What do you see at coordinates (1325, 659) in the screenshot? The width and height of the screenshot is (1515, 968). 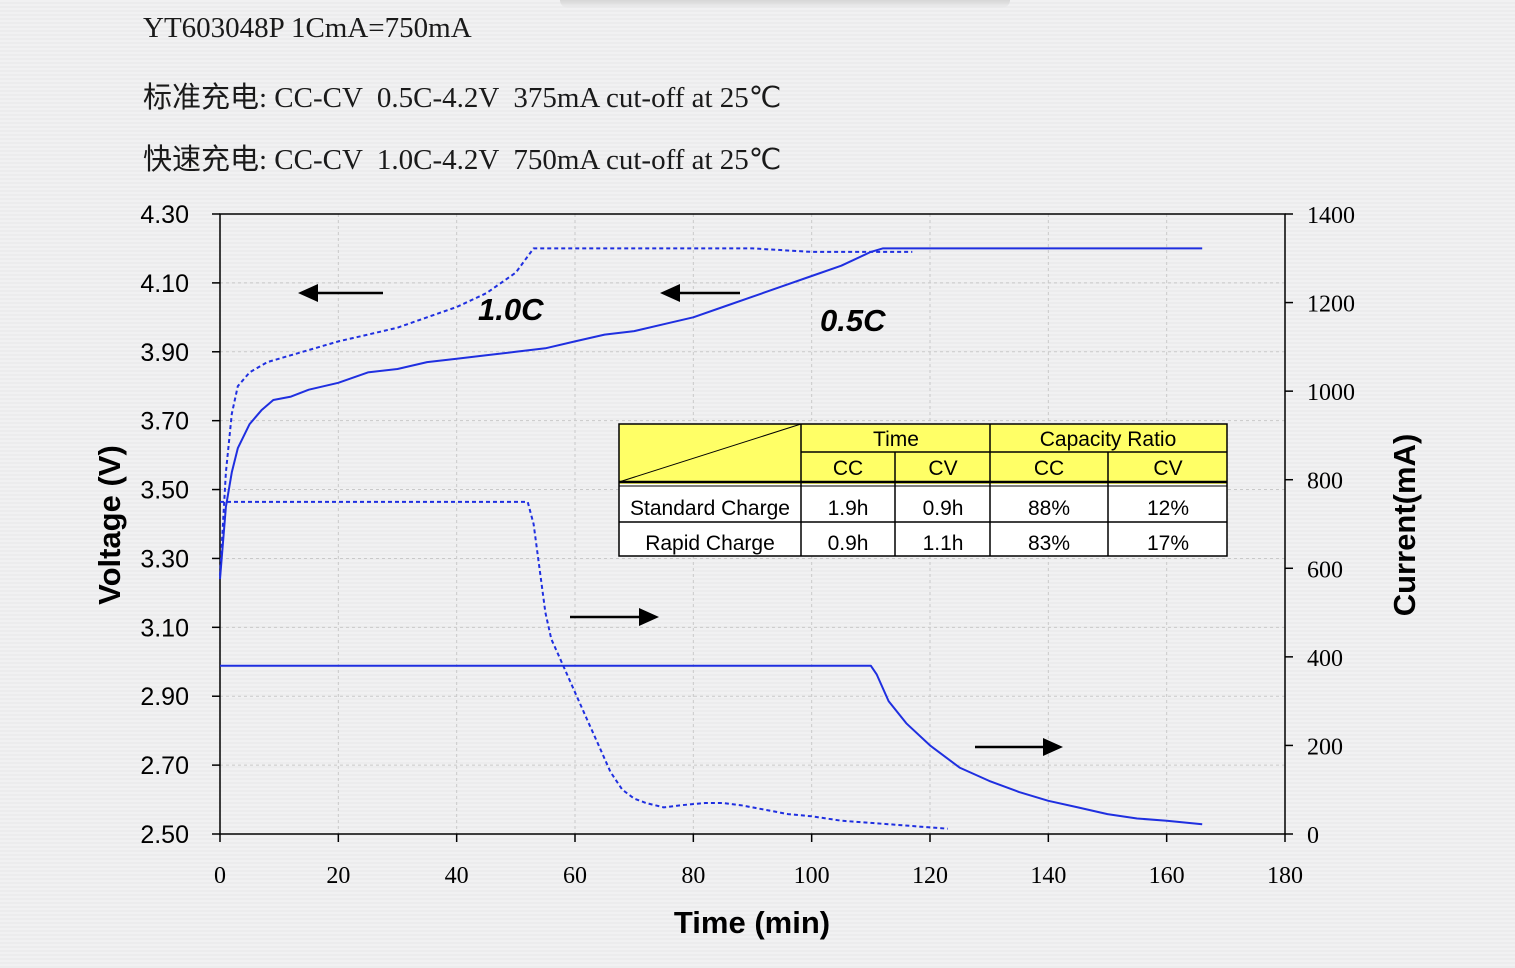 I see `y2-tick-label: 400` at bounding box center [1325, 659].